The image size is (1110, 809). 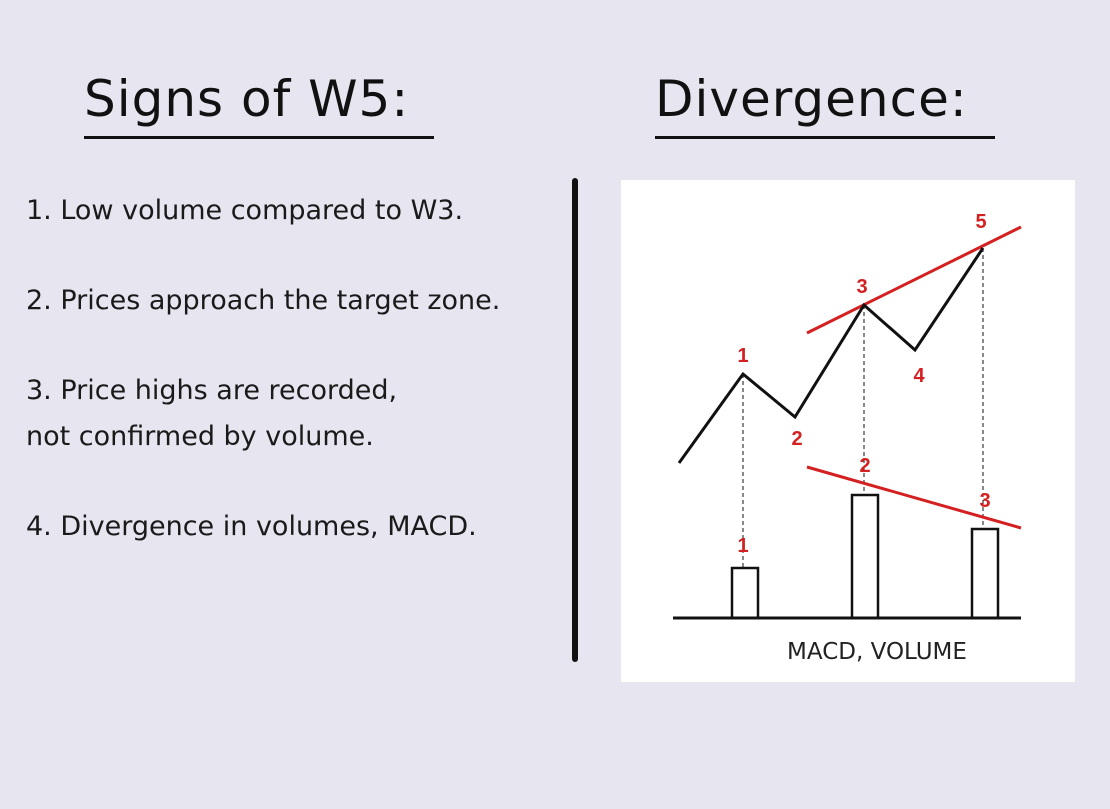 I want to click on list-item: 2. Prices approach the target zone., so click(x=263, y=301).